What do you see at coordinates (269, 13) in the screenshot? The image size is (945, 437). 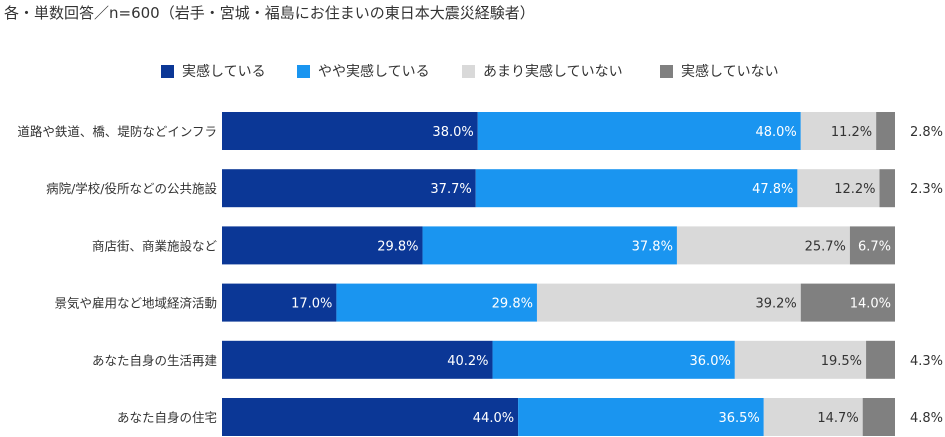 I see `chart-title: 各・単数回答／n=600（岩手・宮城・福島にお住まいの東日本大震災経験者）` at bounding box center [269, 13].